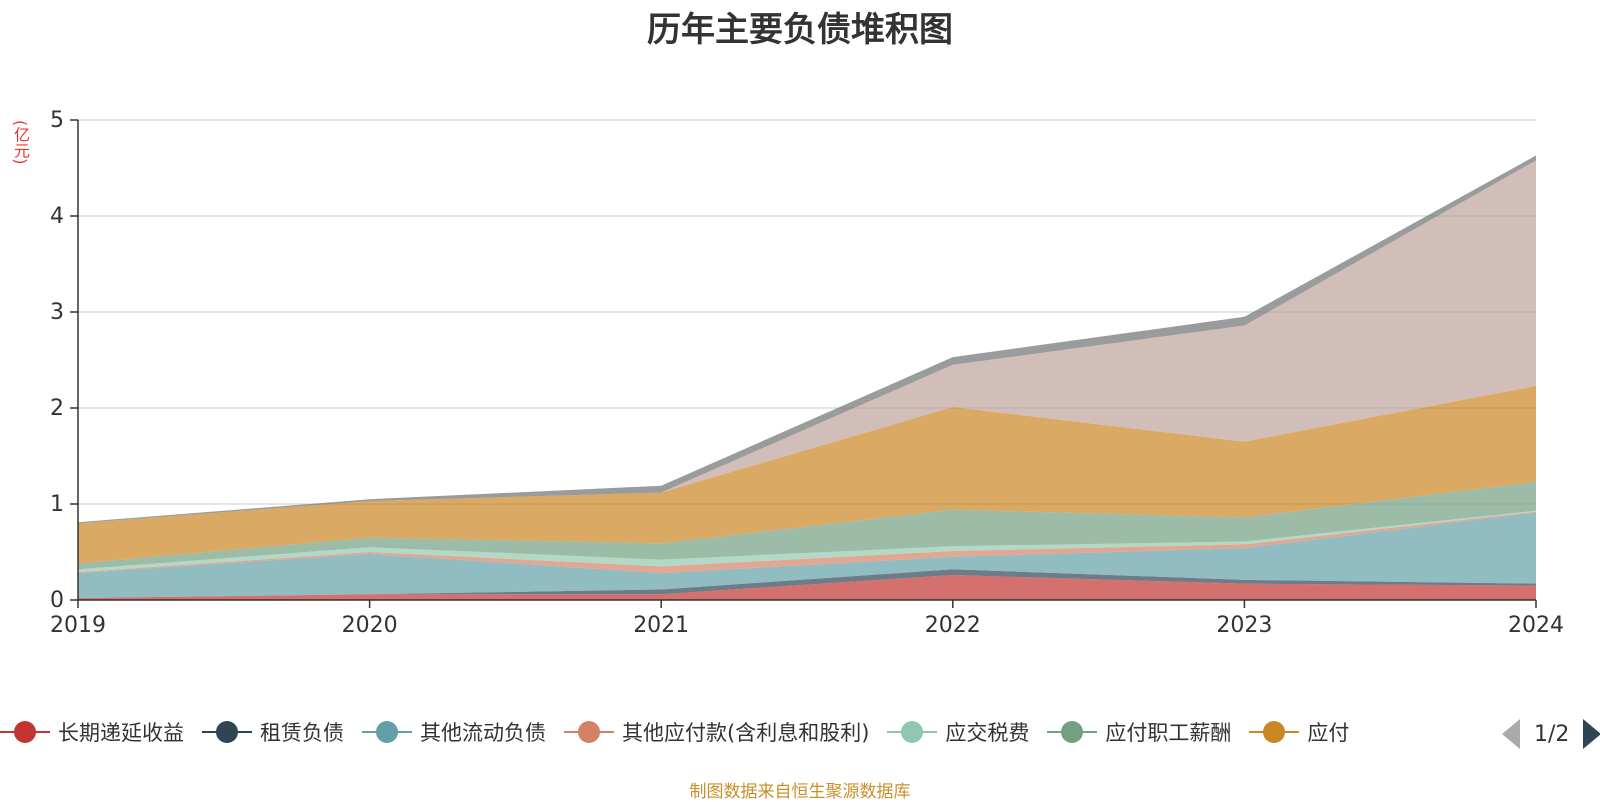  What do you see at coordinates (20, 142) in the screenshot?
I see `y-axis-unit-label: (亿元)` at bounding box center [20, 142].